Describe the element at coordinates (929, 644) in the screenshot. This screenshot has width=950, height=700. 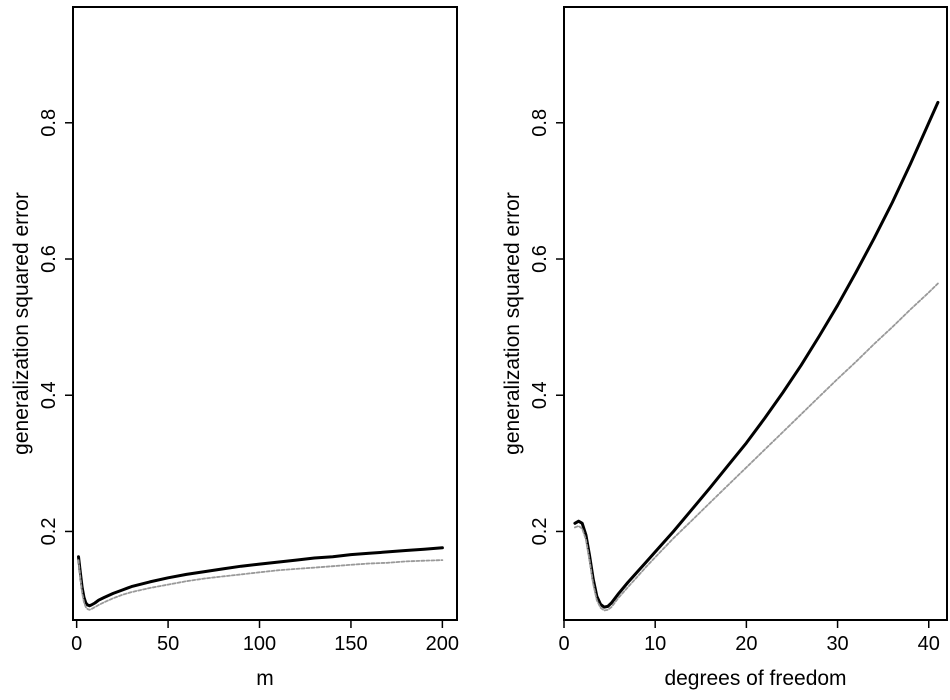
I see `x-tick-label: 40` at that location.